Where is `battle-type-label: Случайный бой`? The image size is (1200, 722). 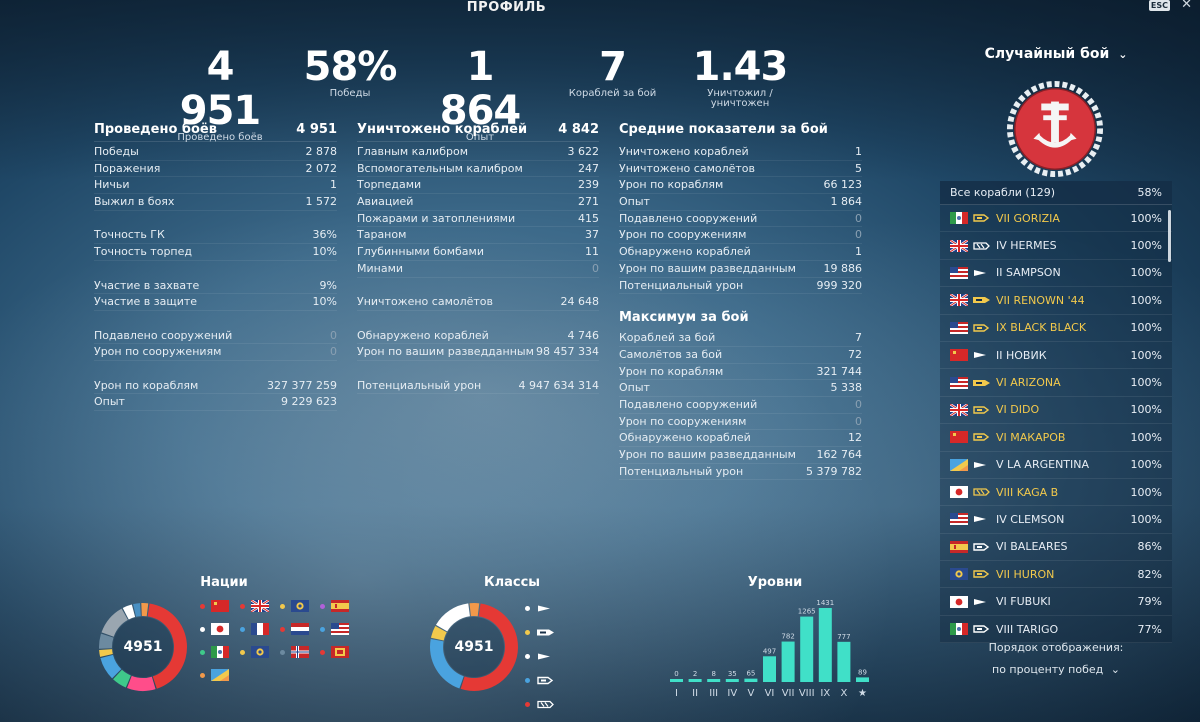 battle-type-label: Случайный бой is located at coordinates (1047, 54).